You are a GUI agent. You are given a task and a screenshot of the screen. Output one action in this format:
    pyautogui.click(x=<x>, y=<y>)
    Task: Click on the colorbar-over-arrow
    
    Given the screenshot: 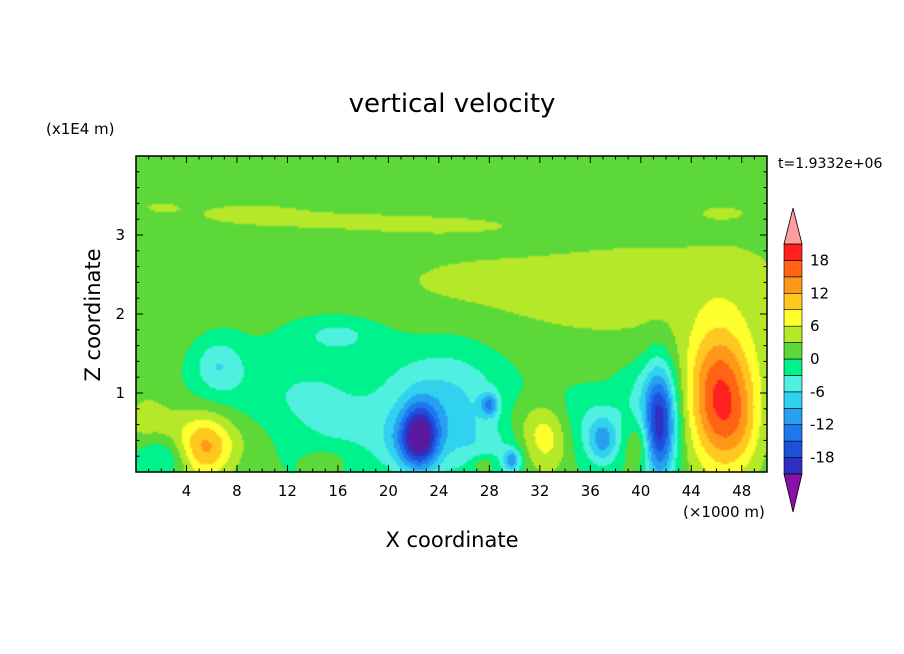 What is the action you would take?
    pyautogui.click(x=793, y=226)
    